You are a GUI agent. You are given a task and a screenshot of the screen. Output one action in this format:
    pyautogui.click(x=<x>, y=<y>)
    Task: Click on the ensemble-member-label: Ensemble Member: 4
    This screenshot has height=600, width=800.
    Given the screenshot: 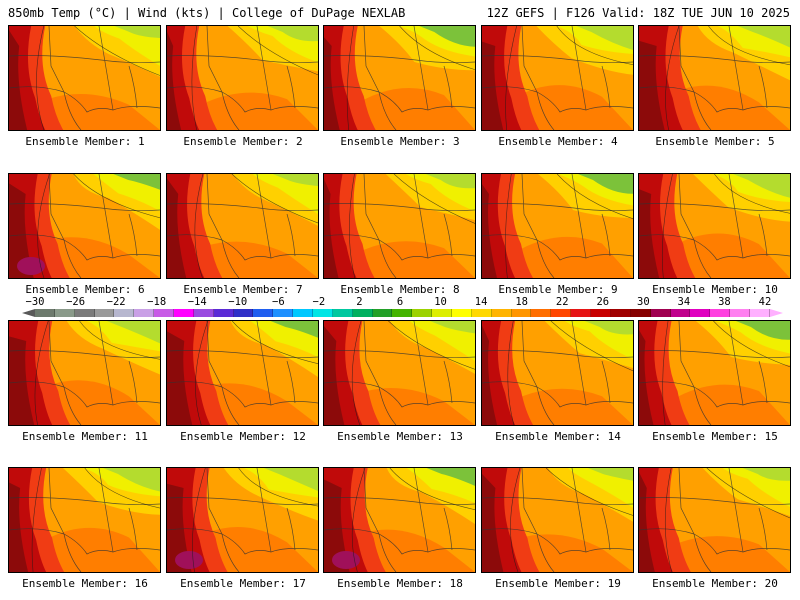 What is the action you would take?
    pyautogui.click(x=558, y=141)
    